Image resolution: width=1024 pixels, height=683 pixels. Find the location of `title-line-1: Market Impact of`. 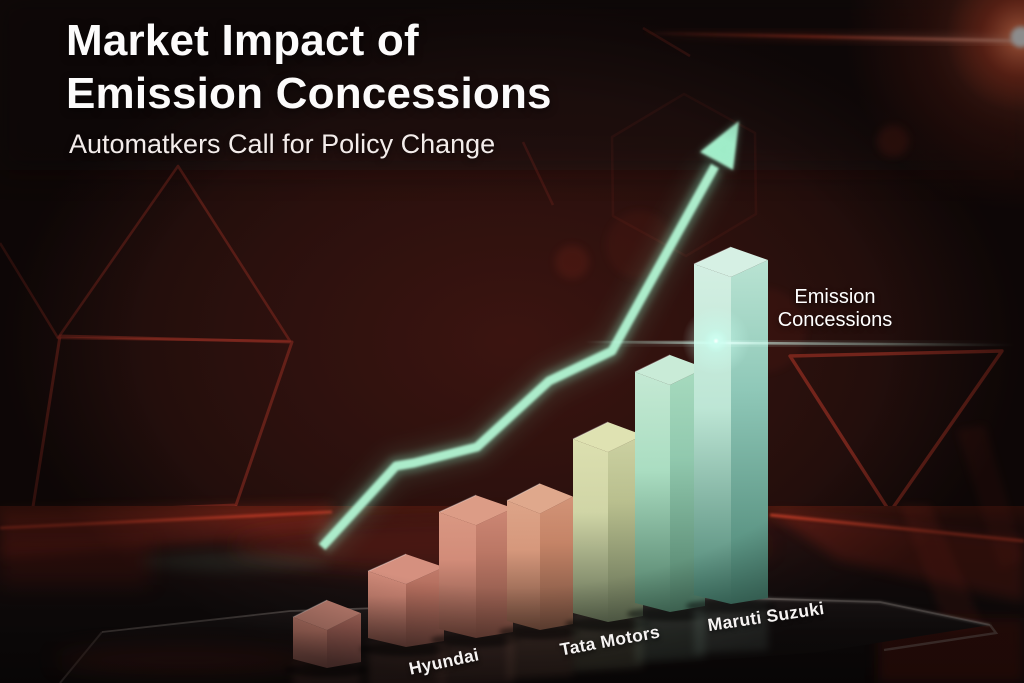

title-line-1: Market Impact of is located at coordinates (242, 40).